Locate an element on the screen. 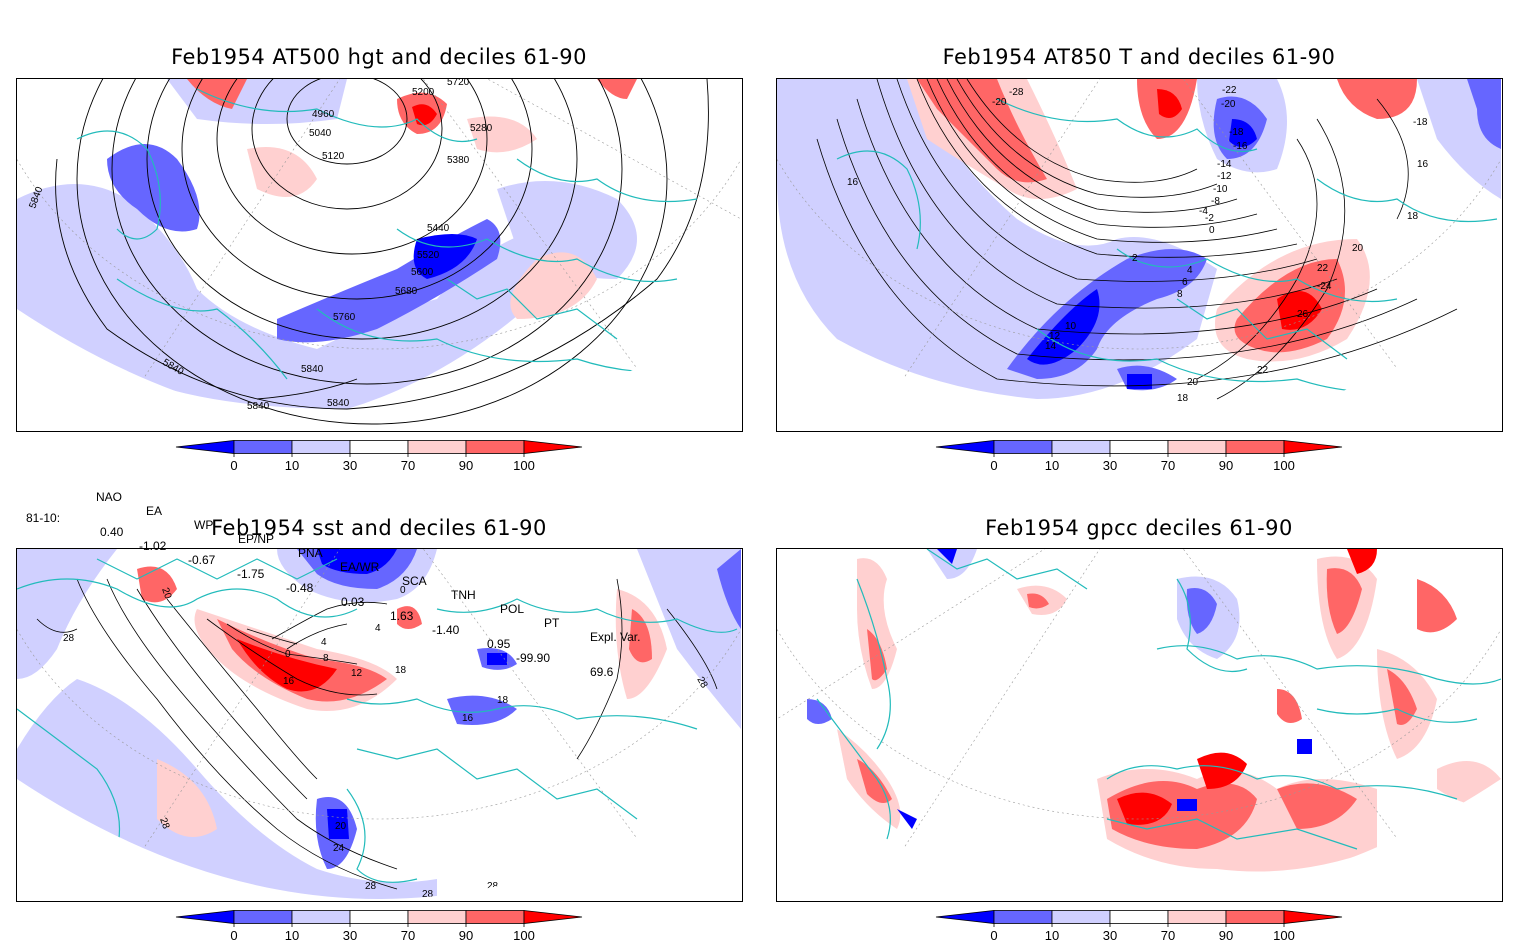 The width and height of the screenshot is (1520, 940). contour-label: 22 is located at coordinates (1263, 370).